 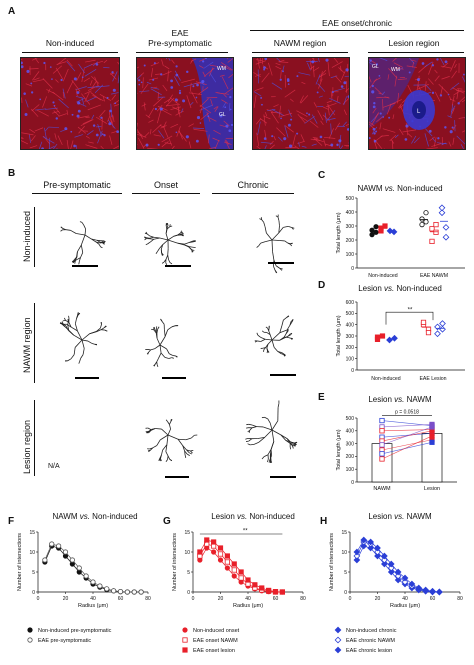 What do you see at coordinates (27, 345) in the screenshot?
I see `row-nawm-region: NAWM region` at bounding box center [27, 345].